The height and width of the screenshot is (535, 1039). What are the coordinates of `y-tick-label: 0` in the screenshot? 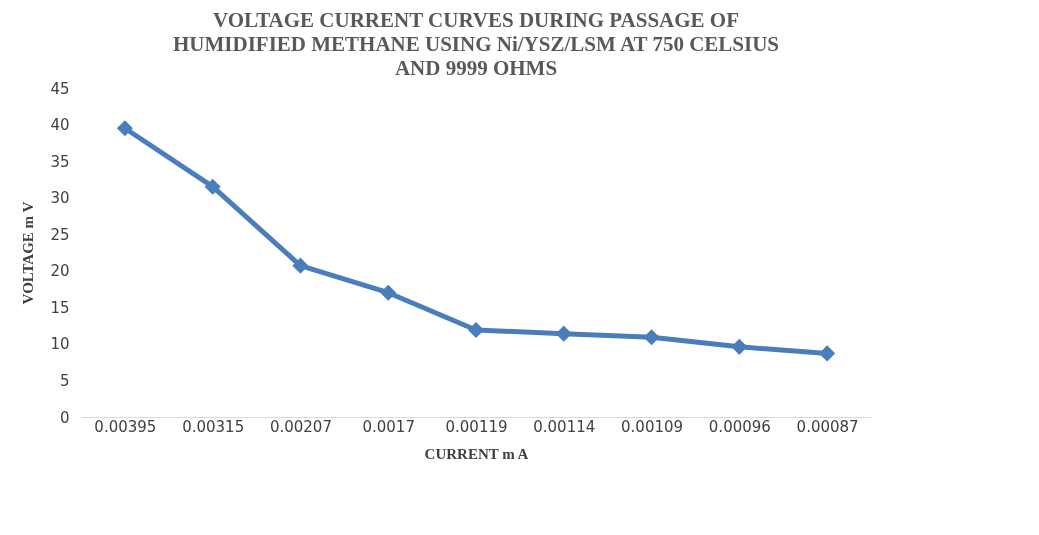 It's located at (64, 417).